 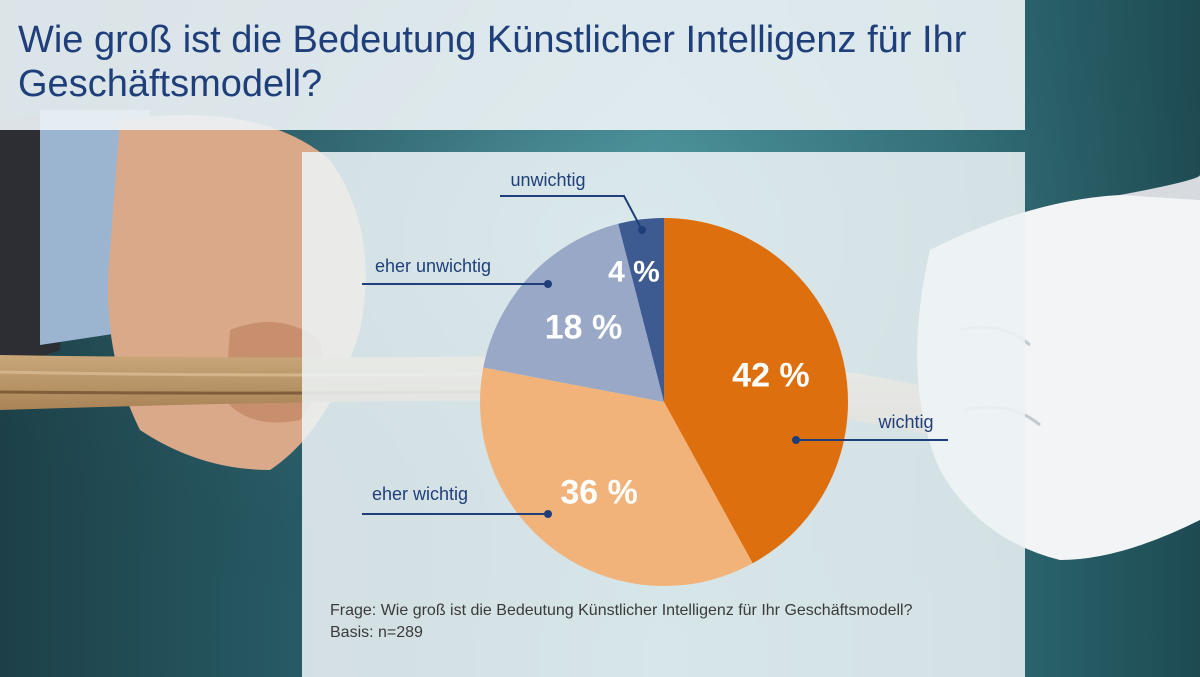 I want to click on leader-line-unwichtig, so click(x=571, y=213).